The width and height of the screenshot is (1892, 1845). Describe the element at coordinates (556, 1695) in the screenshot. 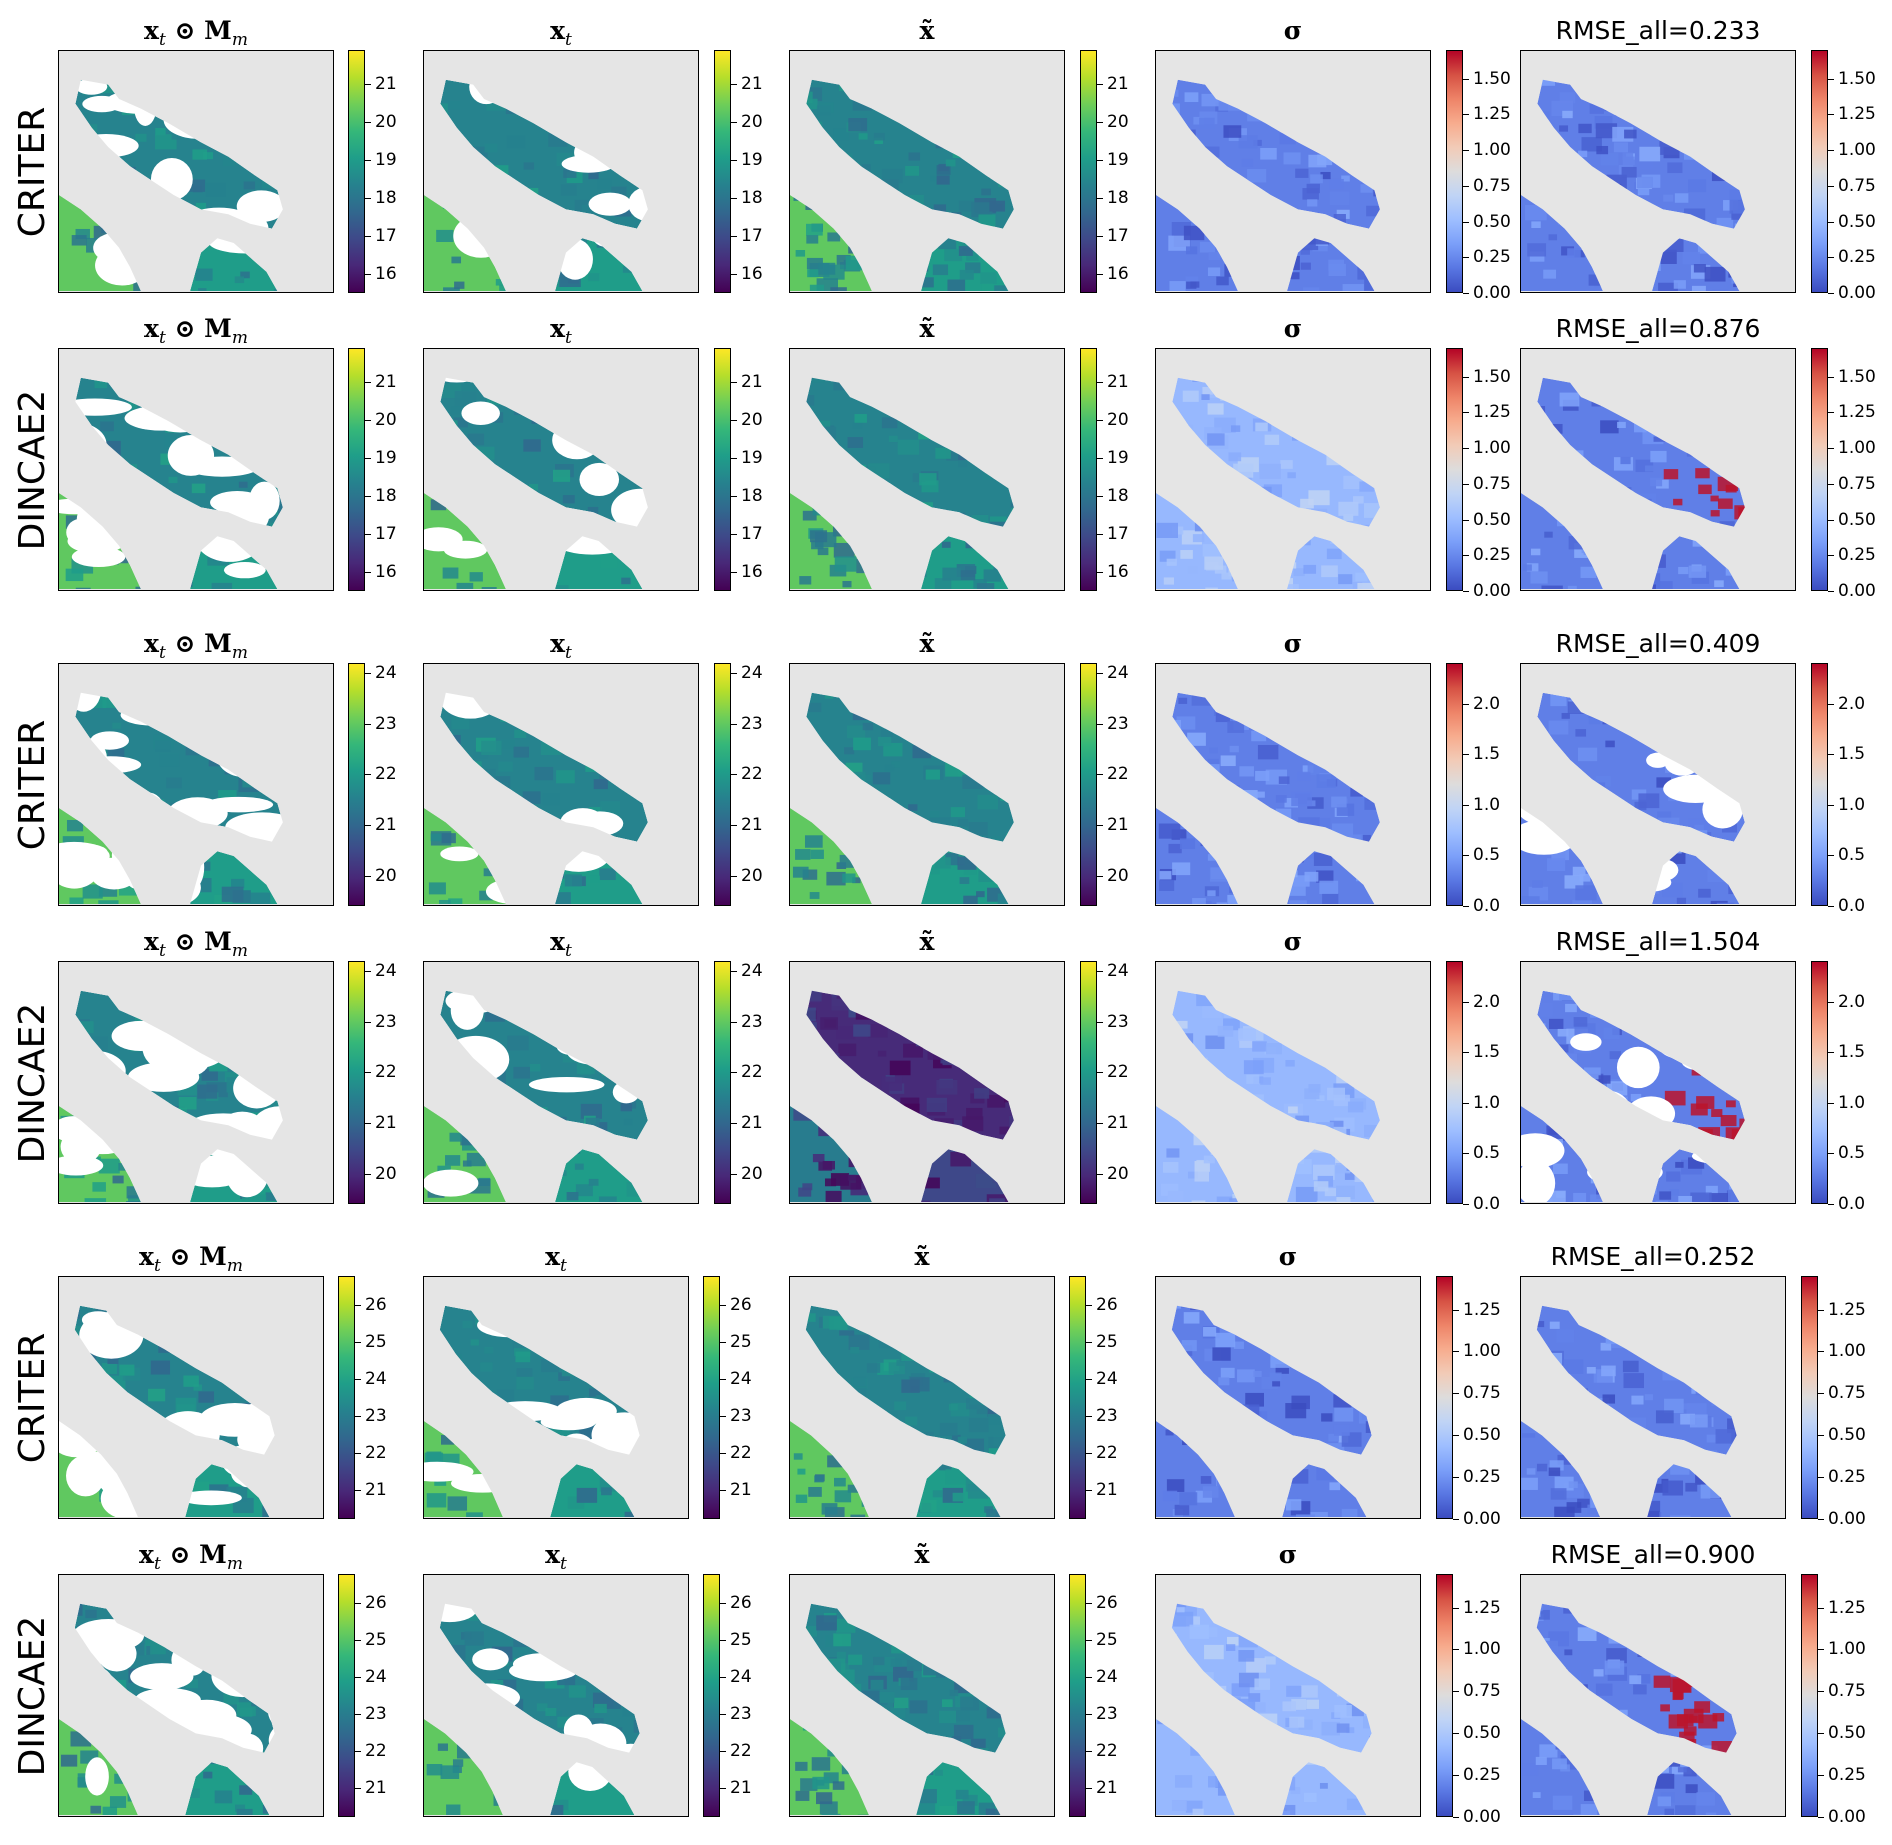

I see `map-target` at that location.